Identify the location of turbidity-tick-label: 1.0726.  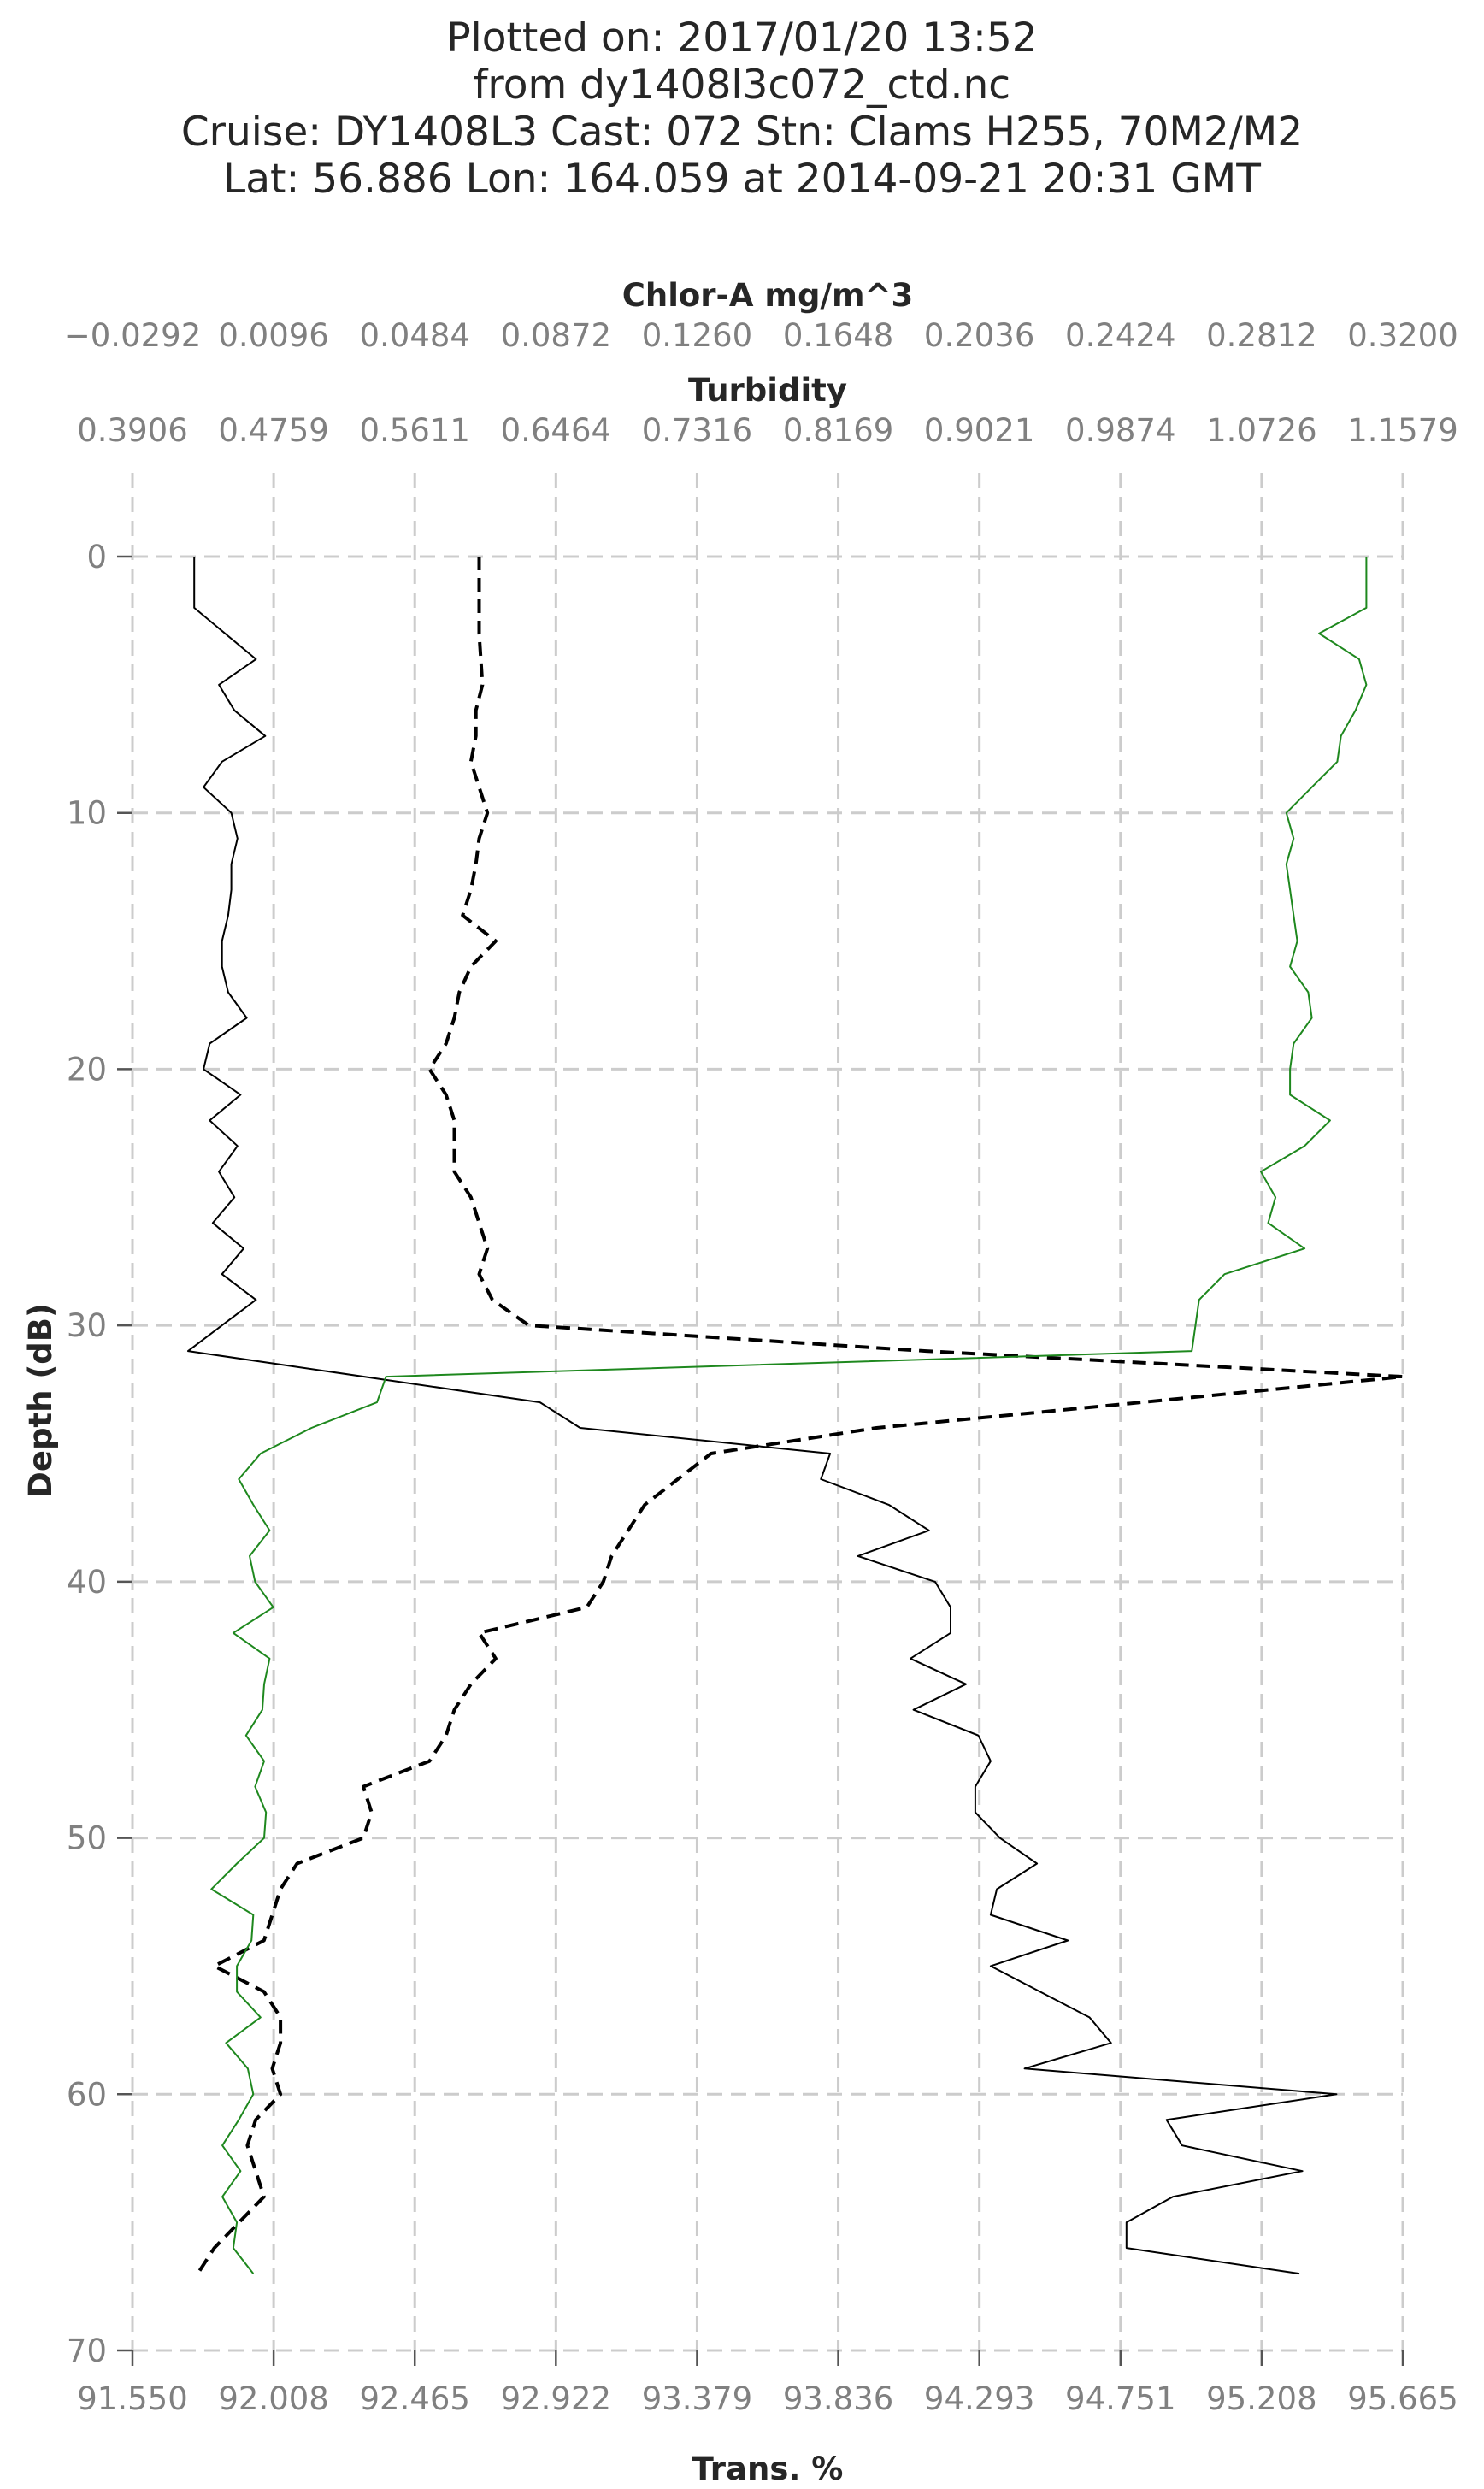
(1261, 430).